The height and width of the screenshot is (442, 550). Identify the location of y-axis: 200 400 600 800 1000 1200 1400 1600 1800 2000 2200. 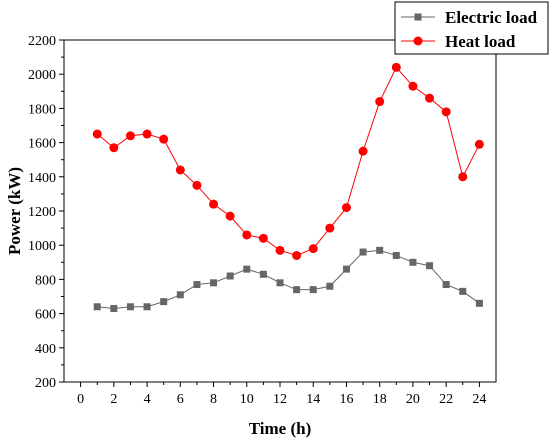
(46, 212).